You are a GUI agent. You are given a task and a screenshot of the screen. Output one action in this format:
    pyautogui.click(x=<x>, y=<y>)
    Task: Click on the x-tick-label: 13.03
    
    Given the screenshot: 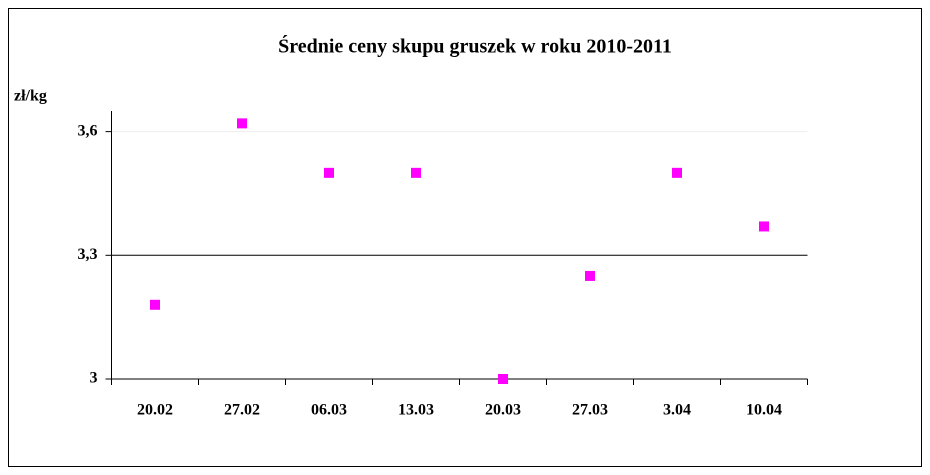 What is the action you would take?
    pyautogui.click(x=416, y=410)
    